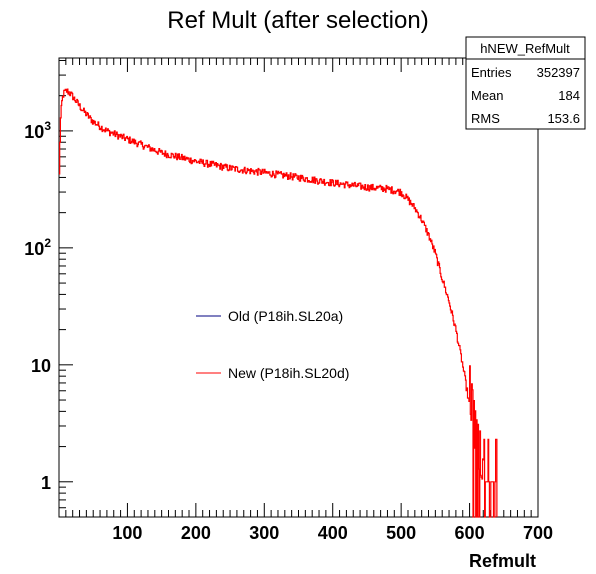 The height and width of the screenshot is (574, 596). What do you see at coordinates (333, 533) in the screenshot?
I see `x-tick-label: 400` at bounding box center [333, 533].